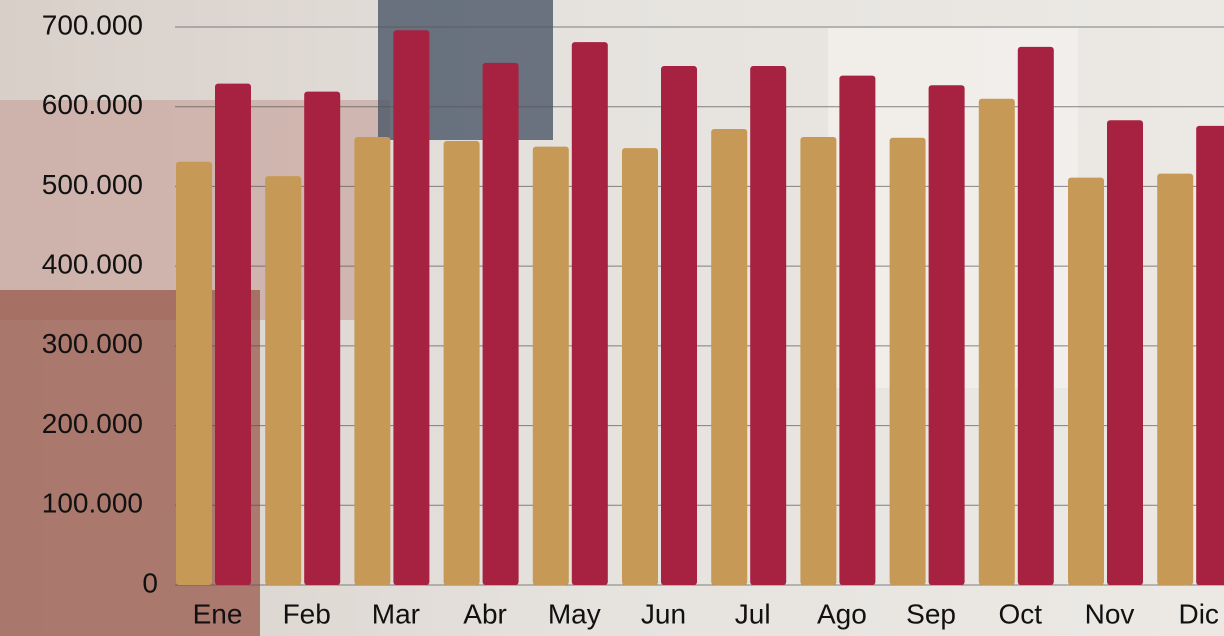 The width and height of the screenshot is (1224, 636). What do you see at coordinates (92, 104) in the screenshot?
I see `y-tick-label: 600.000` at bounding box center [92, 104].